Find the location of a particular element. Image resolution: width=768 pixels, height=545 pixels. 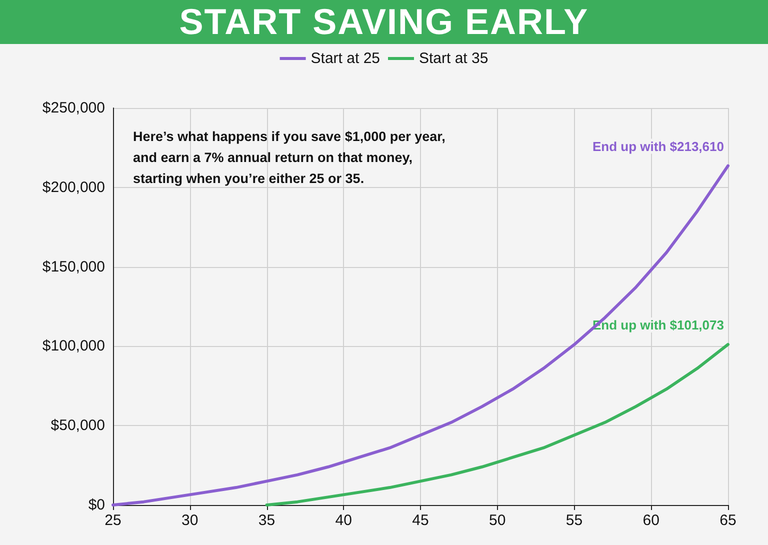

annotation: End up with $213,610 is located at coordinates (658, 146).